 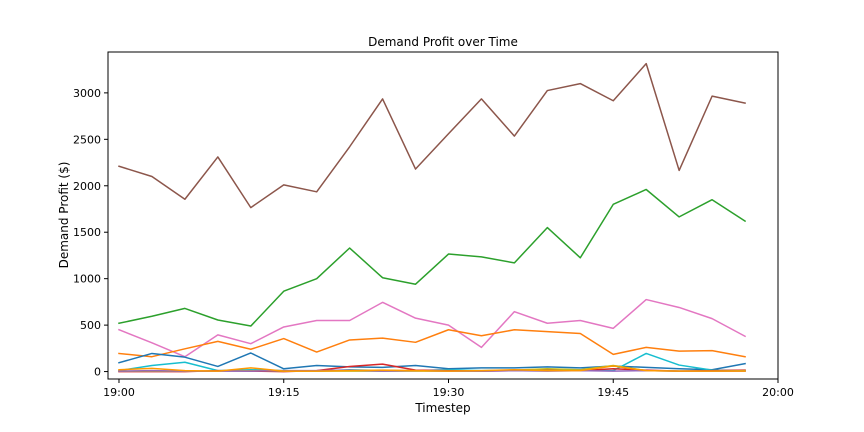 I want to click on x-axis: 19:00 19:15 19:30 19:45 20:00, so click(x=448, y=389).